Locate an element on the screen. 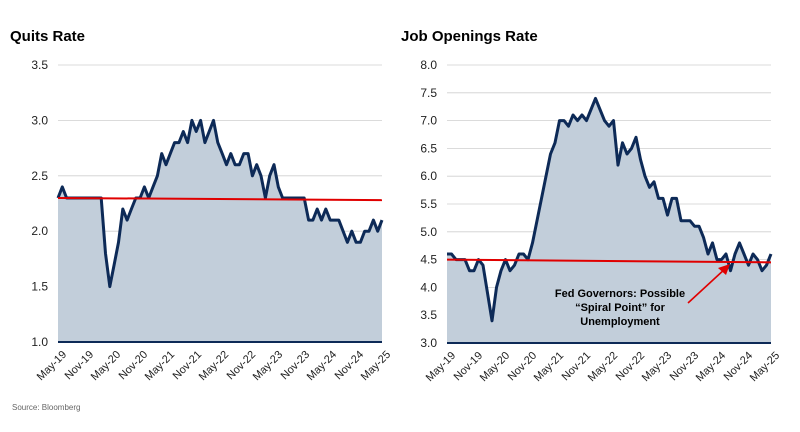 The height and width of the screenshot is (432, 800). y-tick-labels: 3.0 3.5 4.0 4.5 5.0 5.5 6.0 6.5 7.0 7.5 8.0 is located at coordinates (428, 204).